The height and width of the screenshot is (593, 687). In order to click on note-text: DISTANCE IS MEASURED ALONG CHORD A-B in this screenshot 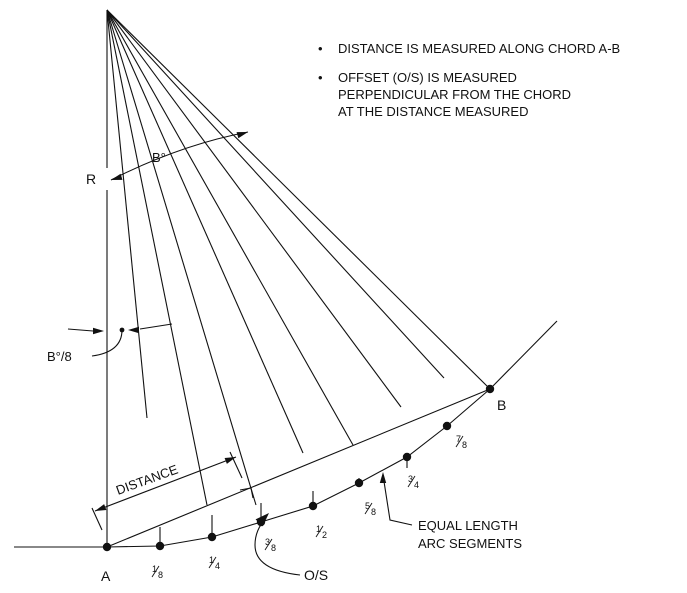, I will do `click(479, 48)`.